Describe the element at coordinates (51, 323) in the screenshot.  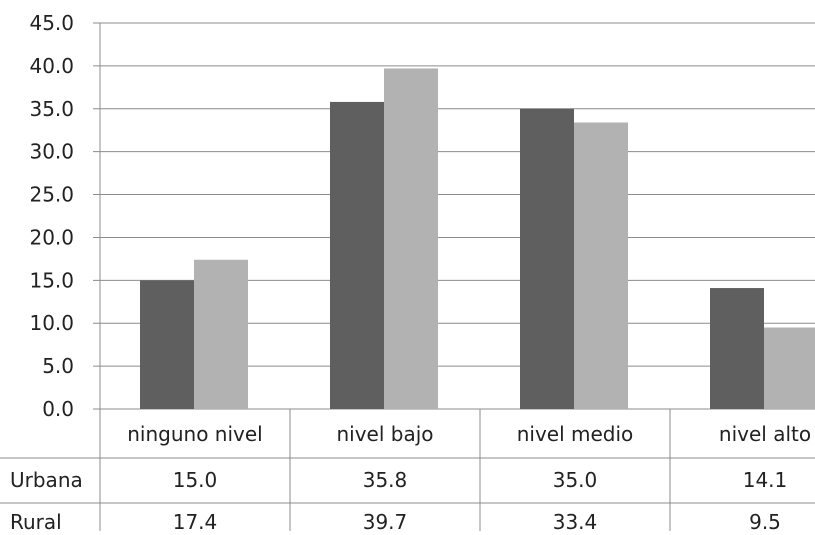
I see `y-tick-label: 10.0` at that location.